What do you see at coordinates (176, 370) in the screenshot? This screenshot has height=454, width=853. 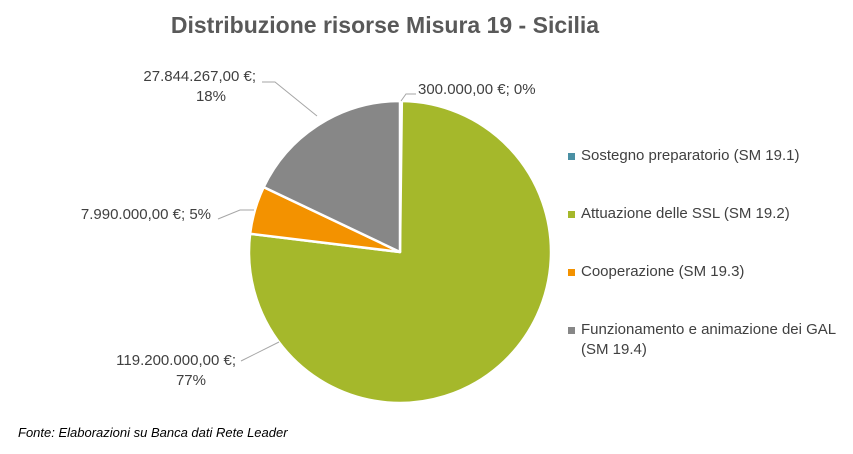 I see `data-label: 119.200.000,00 €; 77%` at bounding box center [176, 370].